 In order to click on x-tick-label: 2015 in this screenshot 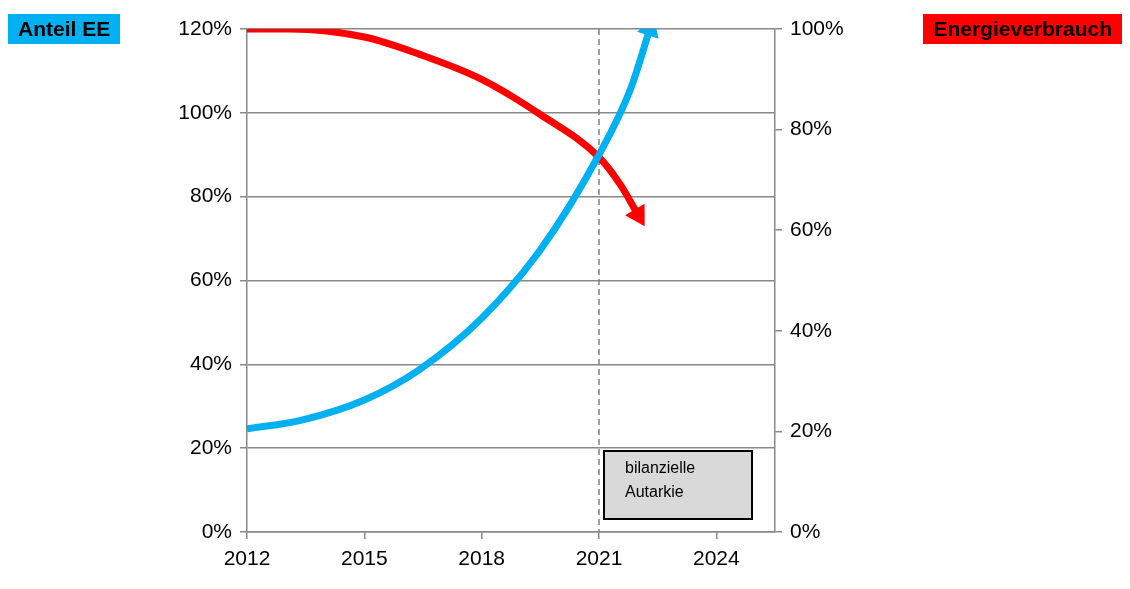, I will do `click(364, 558)`.